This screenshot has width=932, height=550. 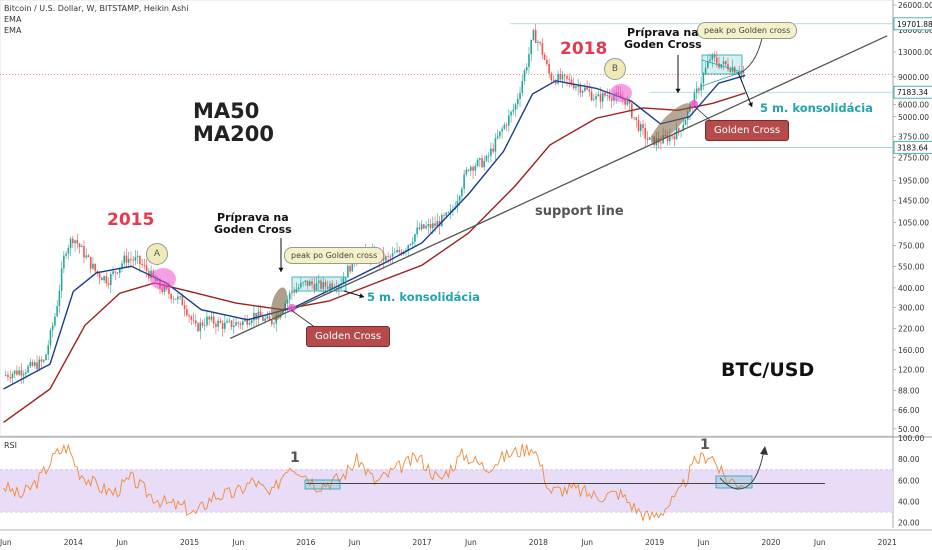 I want to click on rsi-tick-label: 80.00, so click(x=909, y=459).